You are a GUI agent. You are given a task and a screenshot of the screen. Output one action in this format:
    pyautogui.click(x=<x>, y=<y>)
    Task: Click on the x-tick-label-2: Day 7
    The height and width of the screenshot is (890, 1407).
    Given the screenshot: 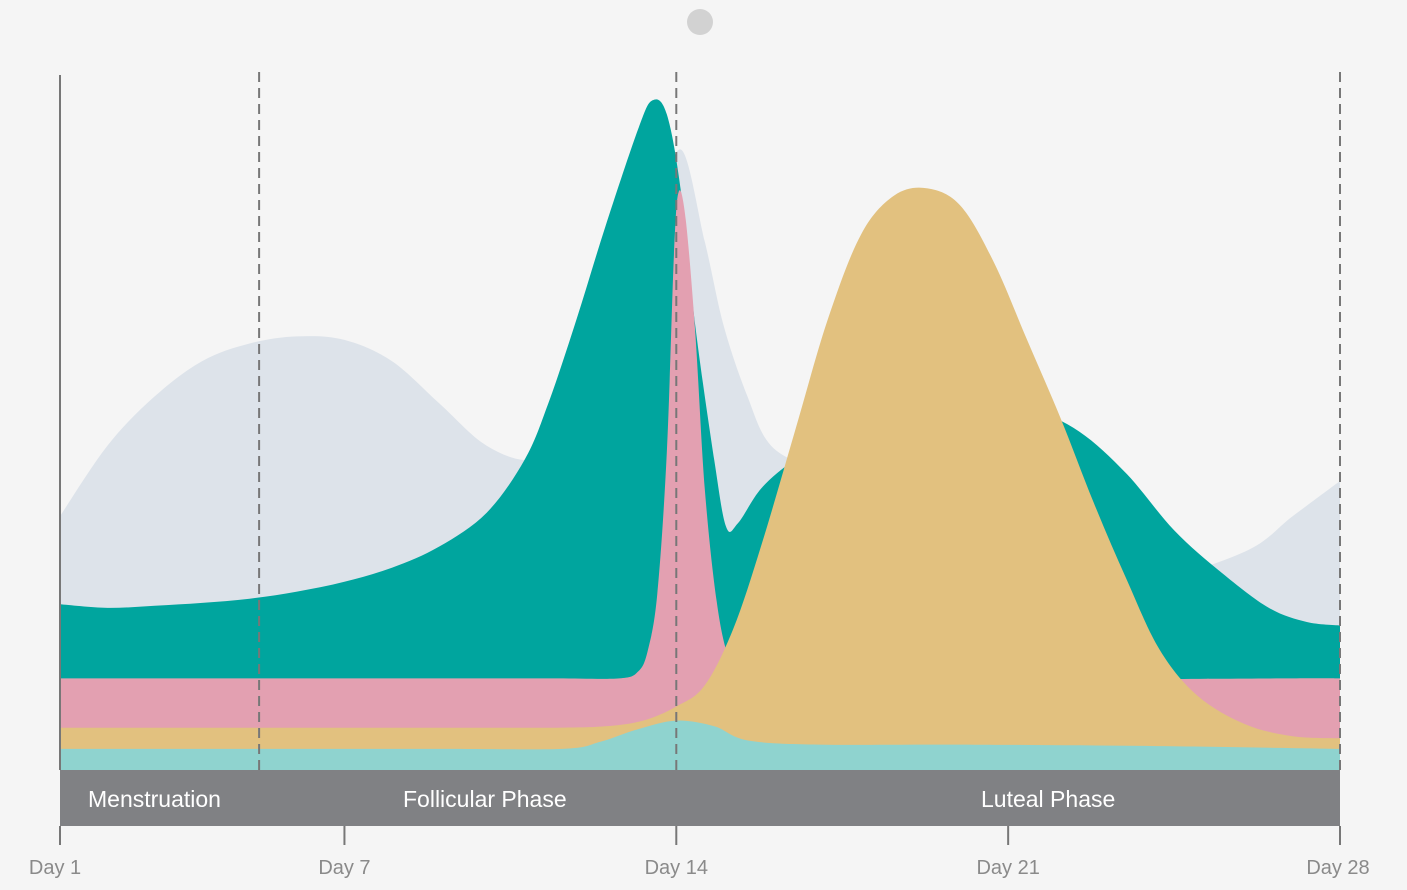 What is the action you would take?
    pyautogui.click(x=344, y=868)
    